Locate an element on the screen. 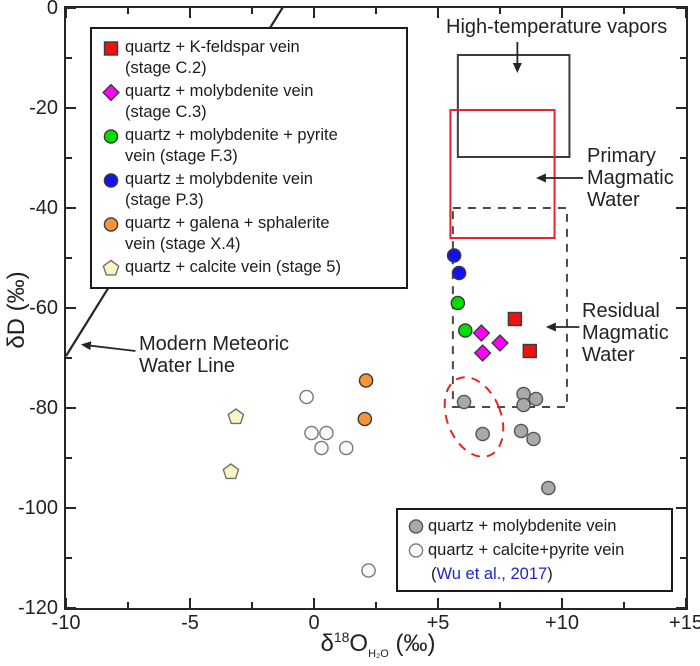  high-temperature-vapors-label: High-temperature vapors is located at coordinates (557, 27).